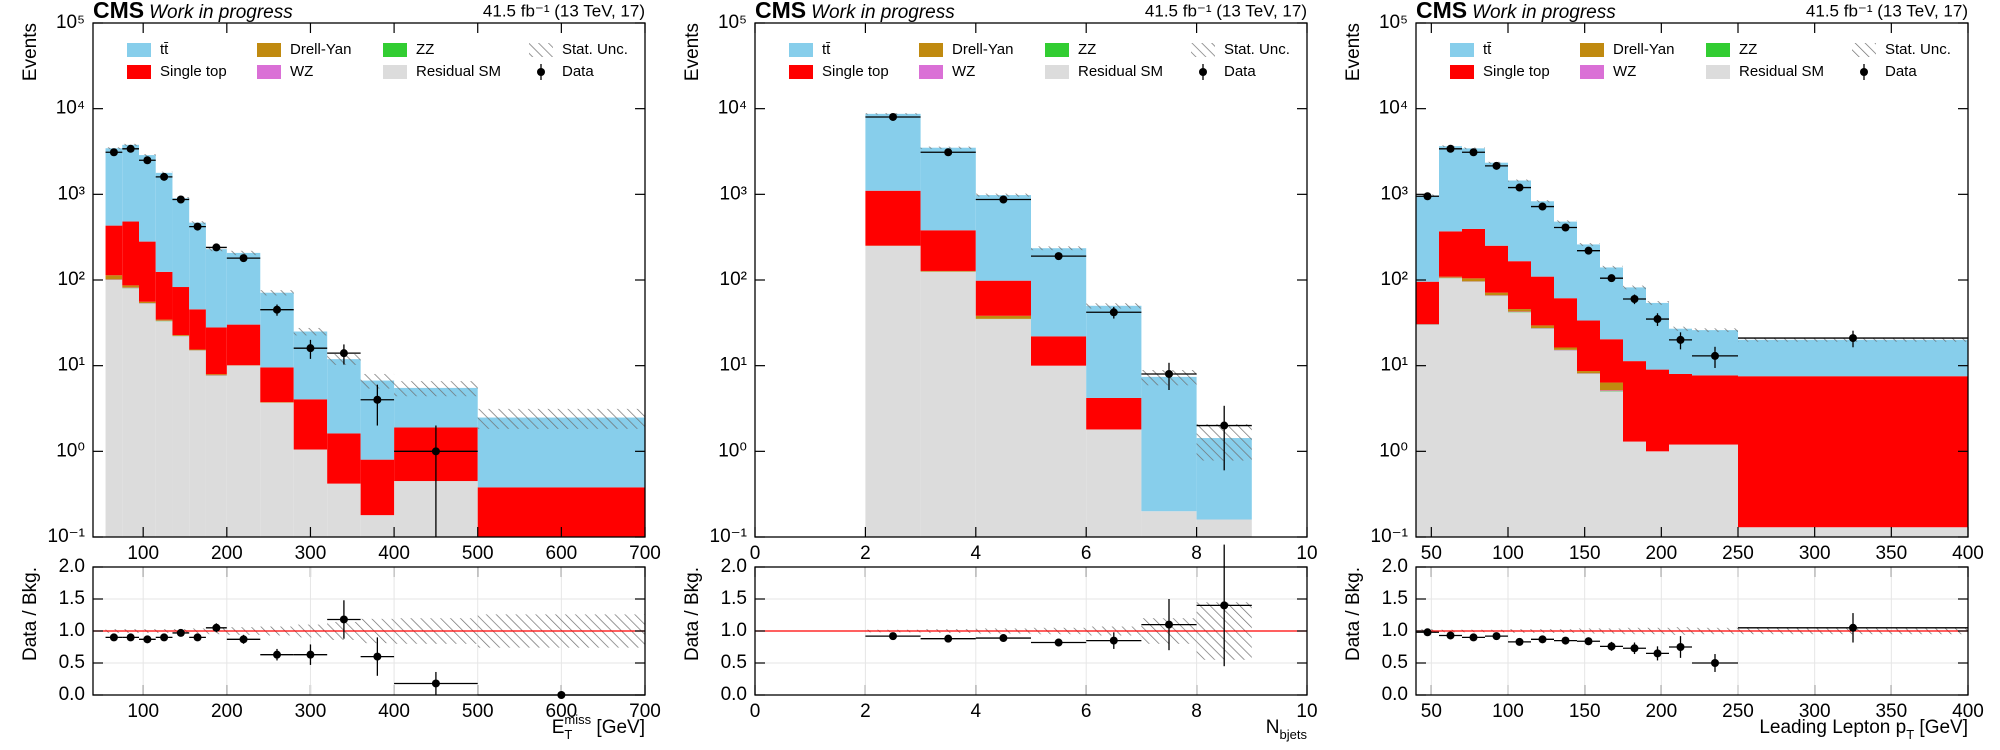 The width and height of the screenshot is (2000, 750). Describe the element at coordinates (30, 52) in the screenshot. I see `y-axis-label: Events` at that location.